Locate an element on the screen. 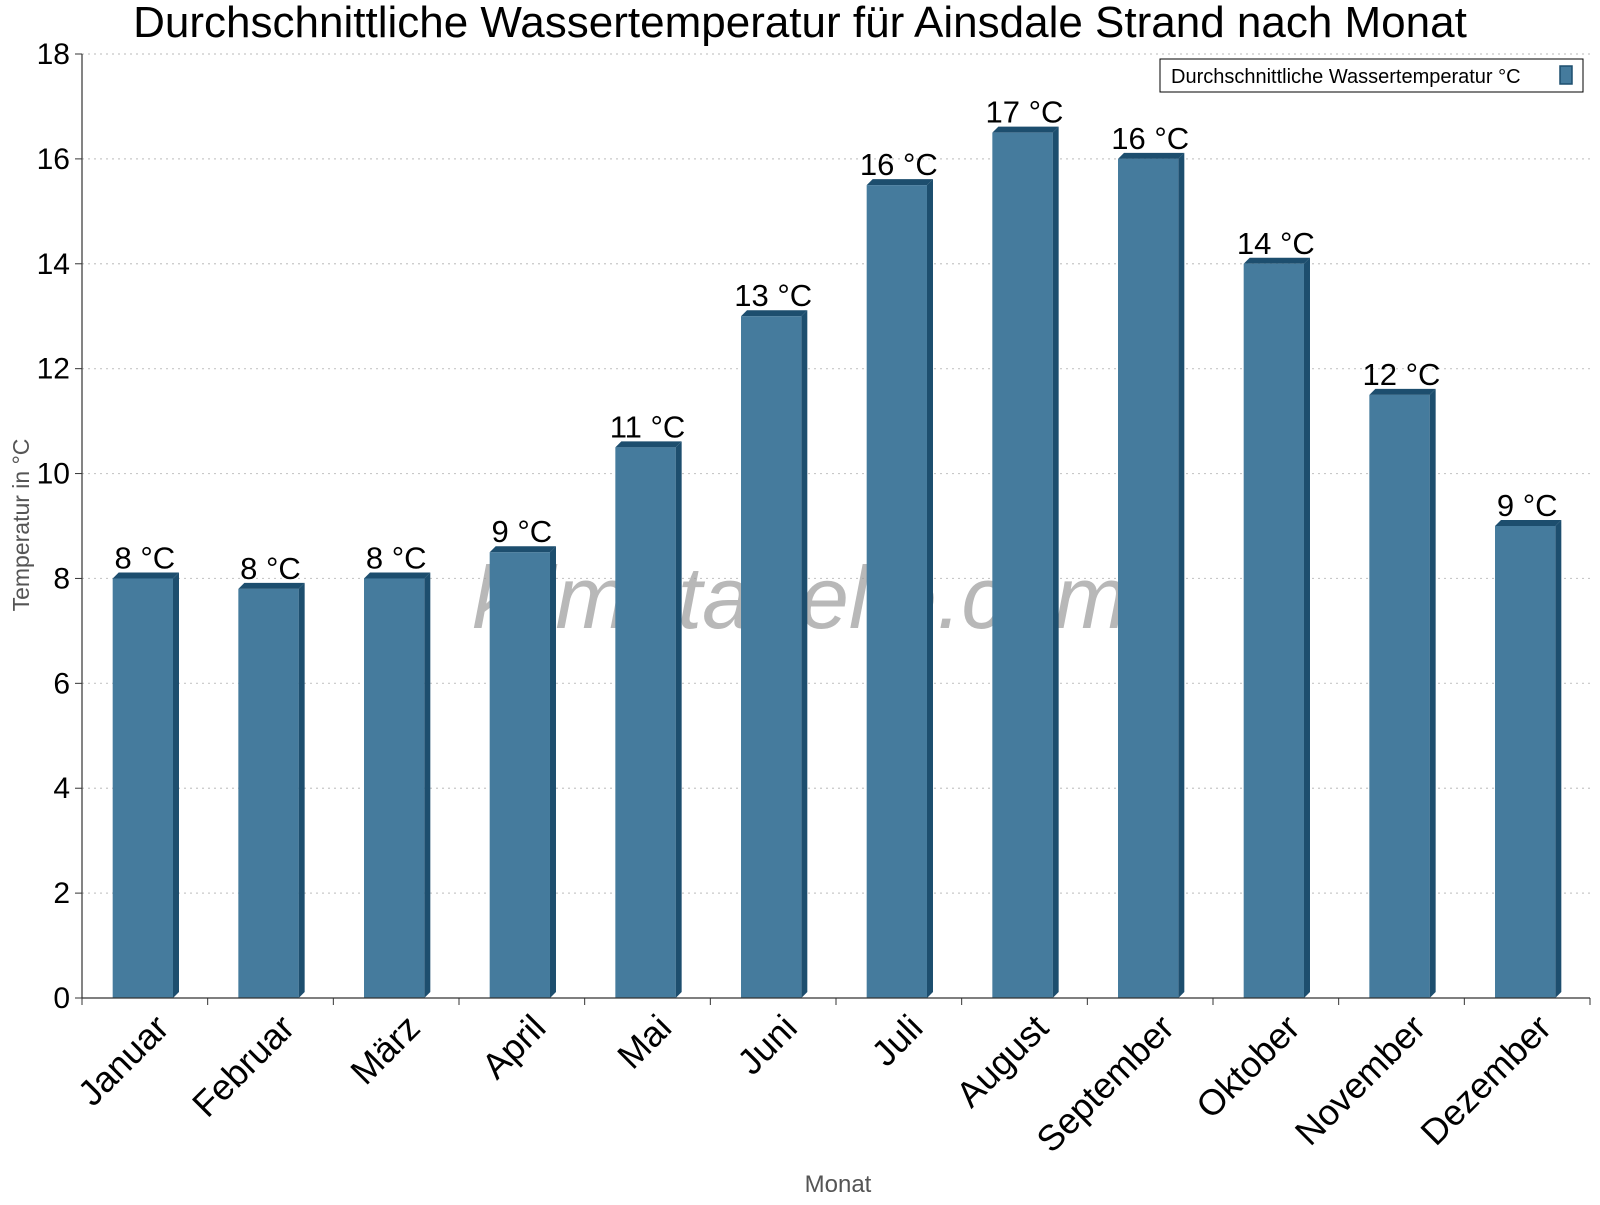 The height and width of the screenshot is (1205, 1600). legend-swatch is located at coordinates (1566, 75).